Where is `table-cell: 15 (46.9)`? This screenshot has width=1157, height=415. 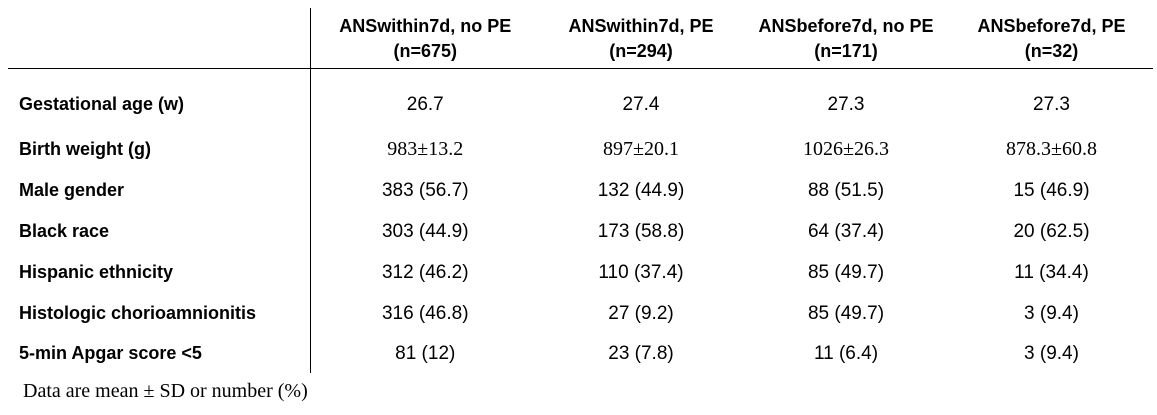 table-cell: 15 (46.9) is located at coordinates (1051, 190).